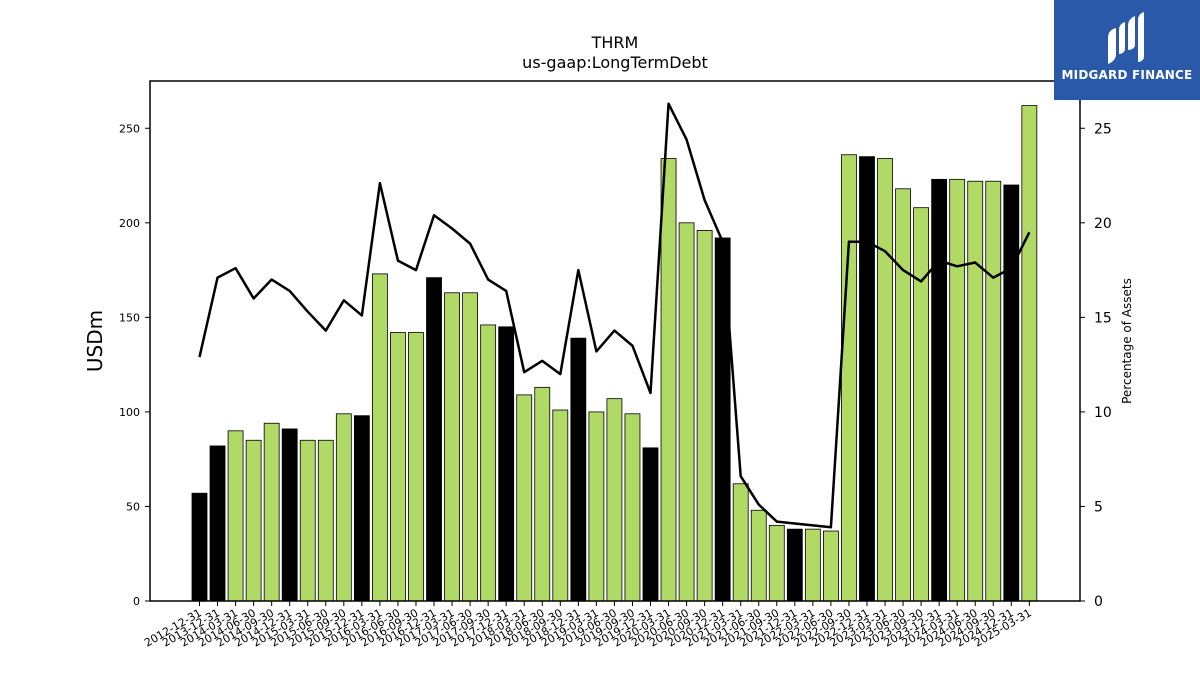 Image resolution: width=1200 pixels, height=675 pixels. I want to click on midgard-finance-logo: MIDGARD FINANCE, so click(1127, 50).